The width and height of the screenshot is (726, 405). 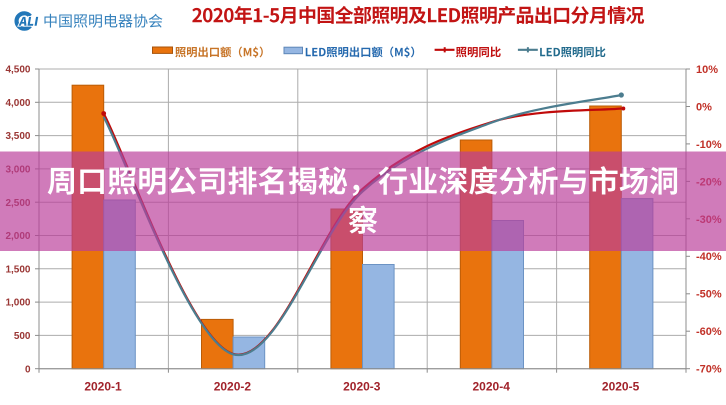 I want to click on svg-text: 10%, so click(x=707, y=70).